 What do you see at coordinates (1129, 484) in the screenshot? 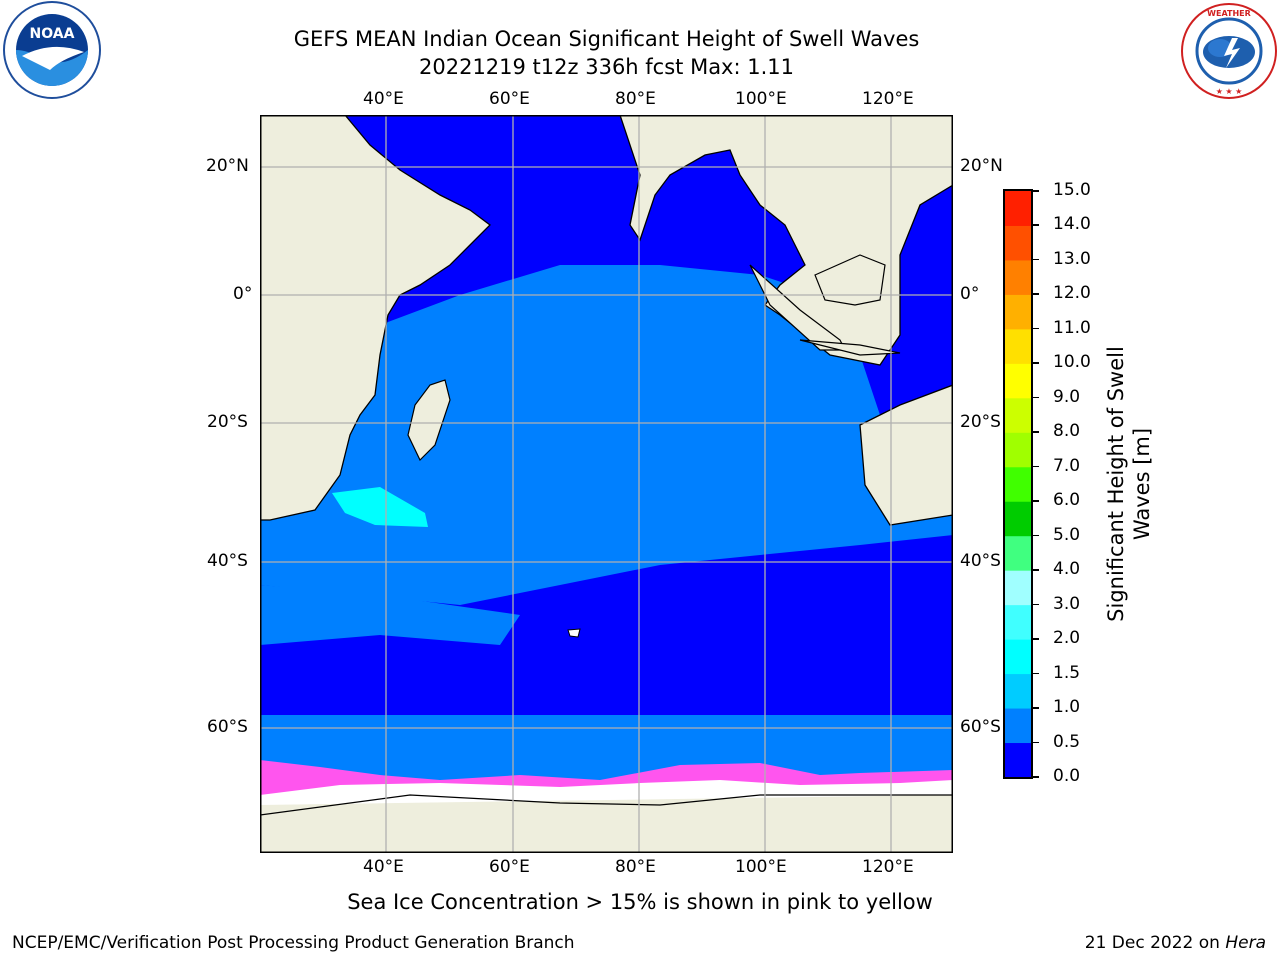
I see `colorbar-label: Significant Height of Swell Waves [m]` at bounding box center [1129, 484].